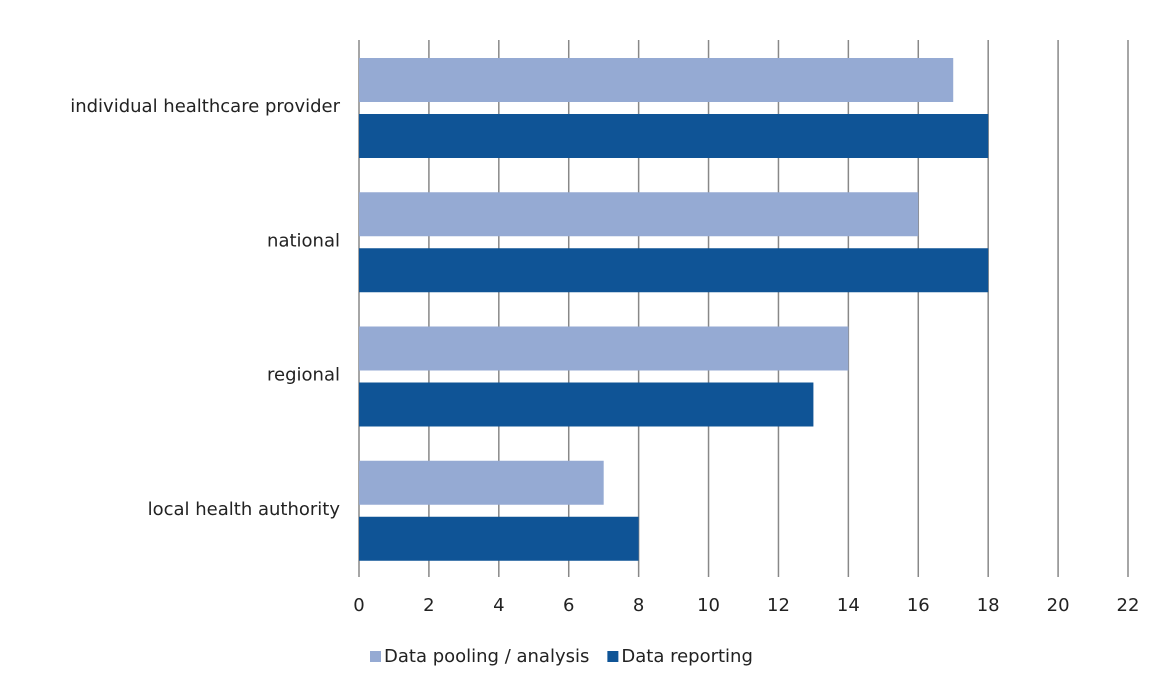 The image size is (1159, 689). What do you see at coordinates (687, 656) in the screenshot?
I see `legend-label: Data reporting` at bounding box center [687, 656].